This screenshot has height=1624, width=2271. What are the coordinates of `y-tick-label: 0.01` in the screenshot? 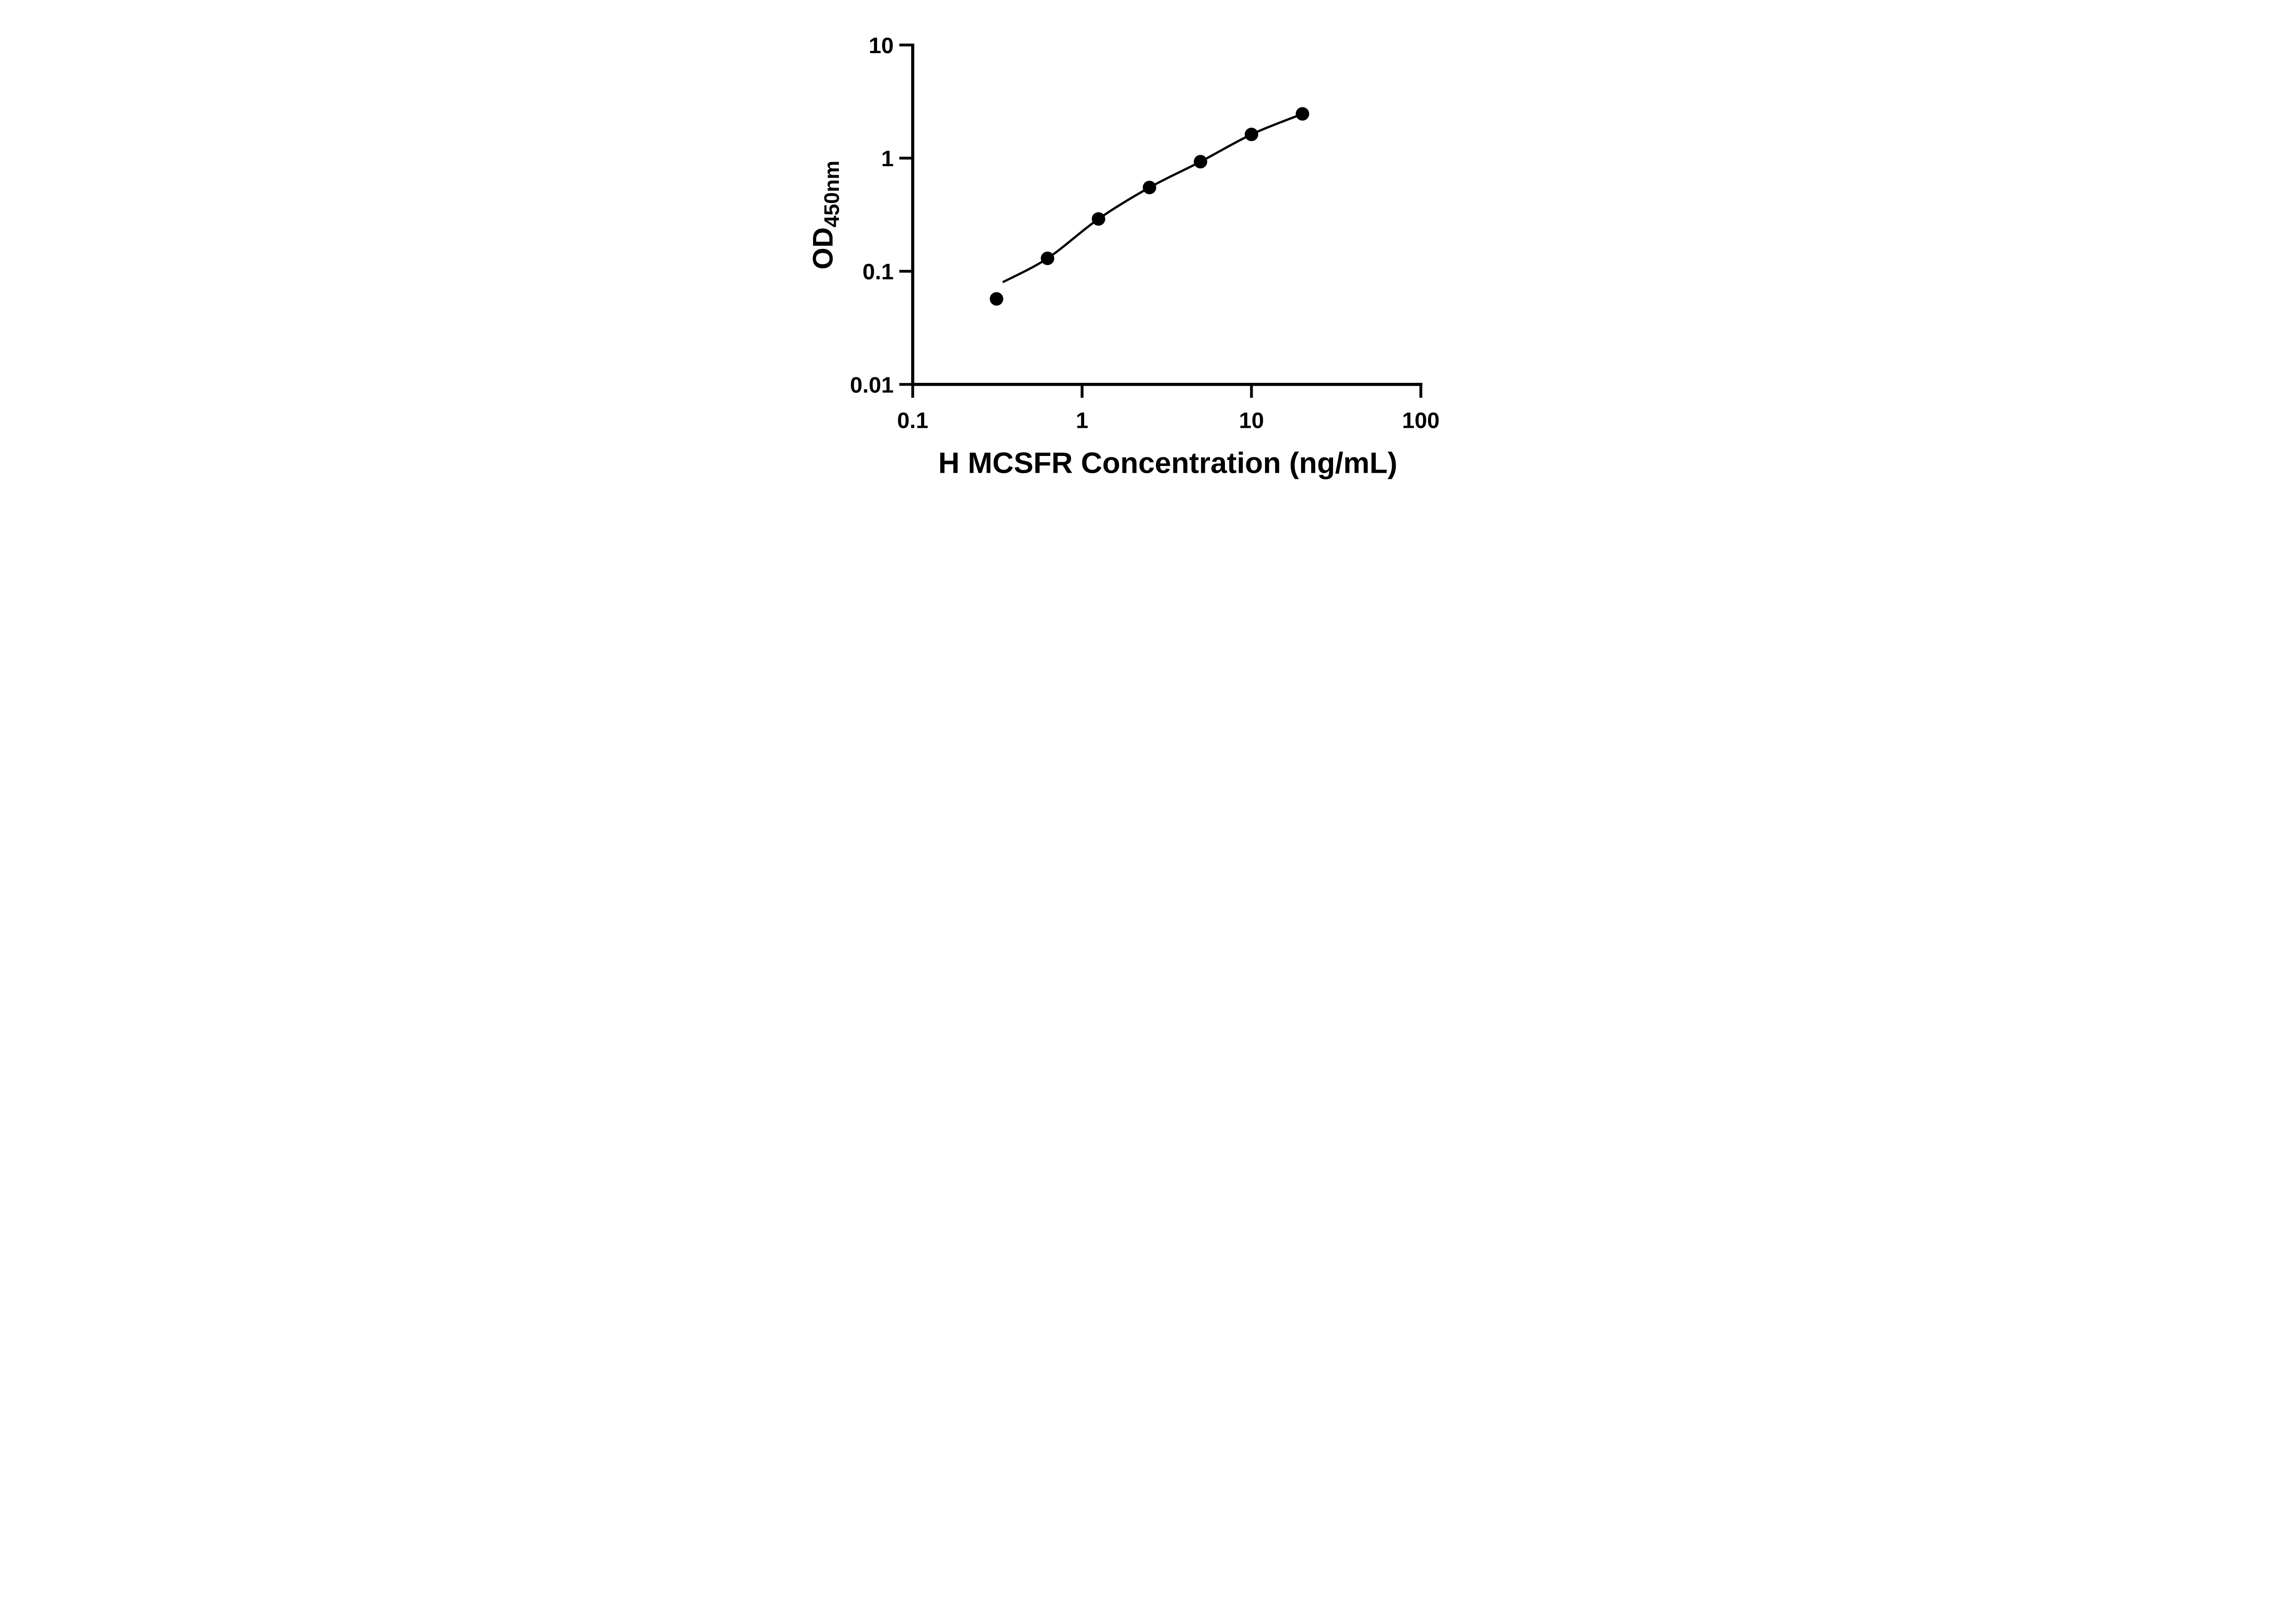 It's located at (871, 384).